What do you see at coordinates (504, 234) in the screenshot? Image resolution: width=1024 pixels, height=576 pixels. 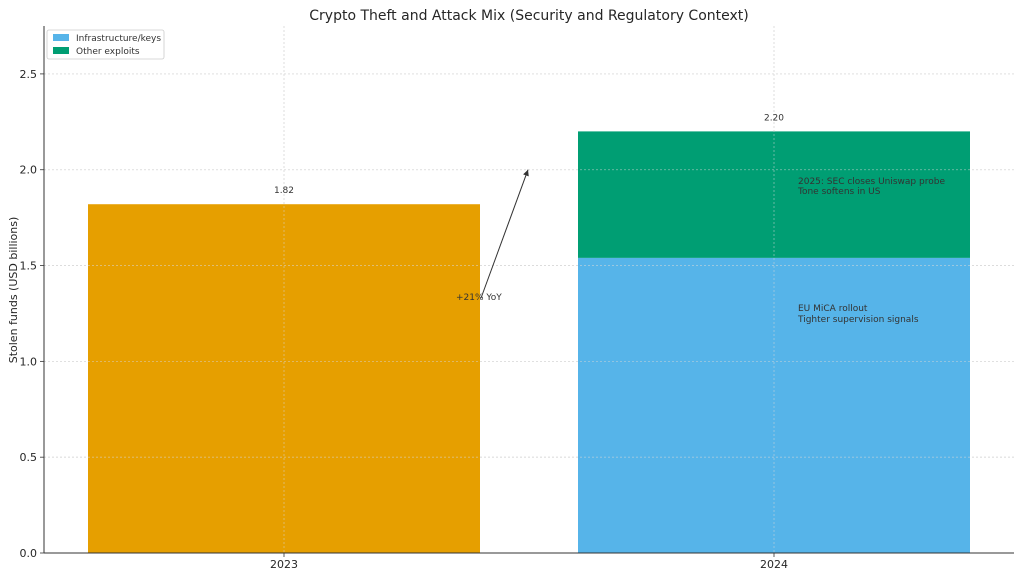 I see `yoy-arrow` at bounding box center [504, 234].